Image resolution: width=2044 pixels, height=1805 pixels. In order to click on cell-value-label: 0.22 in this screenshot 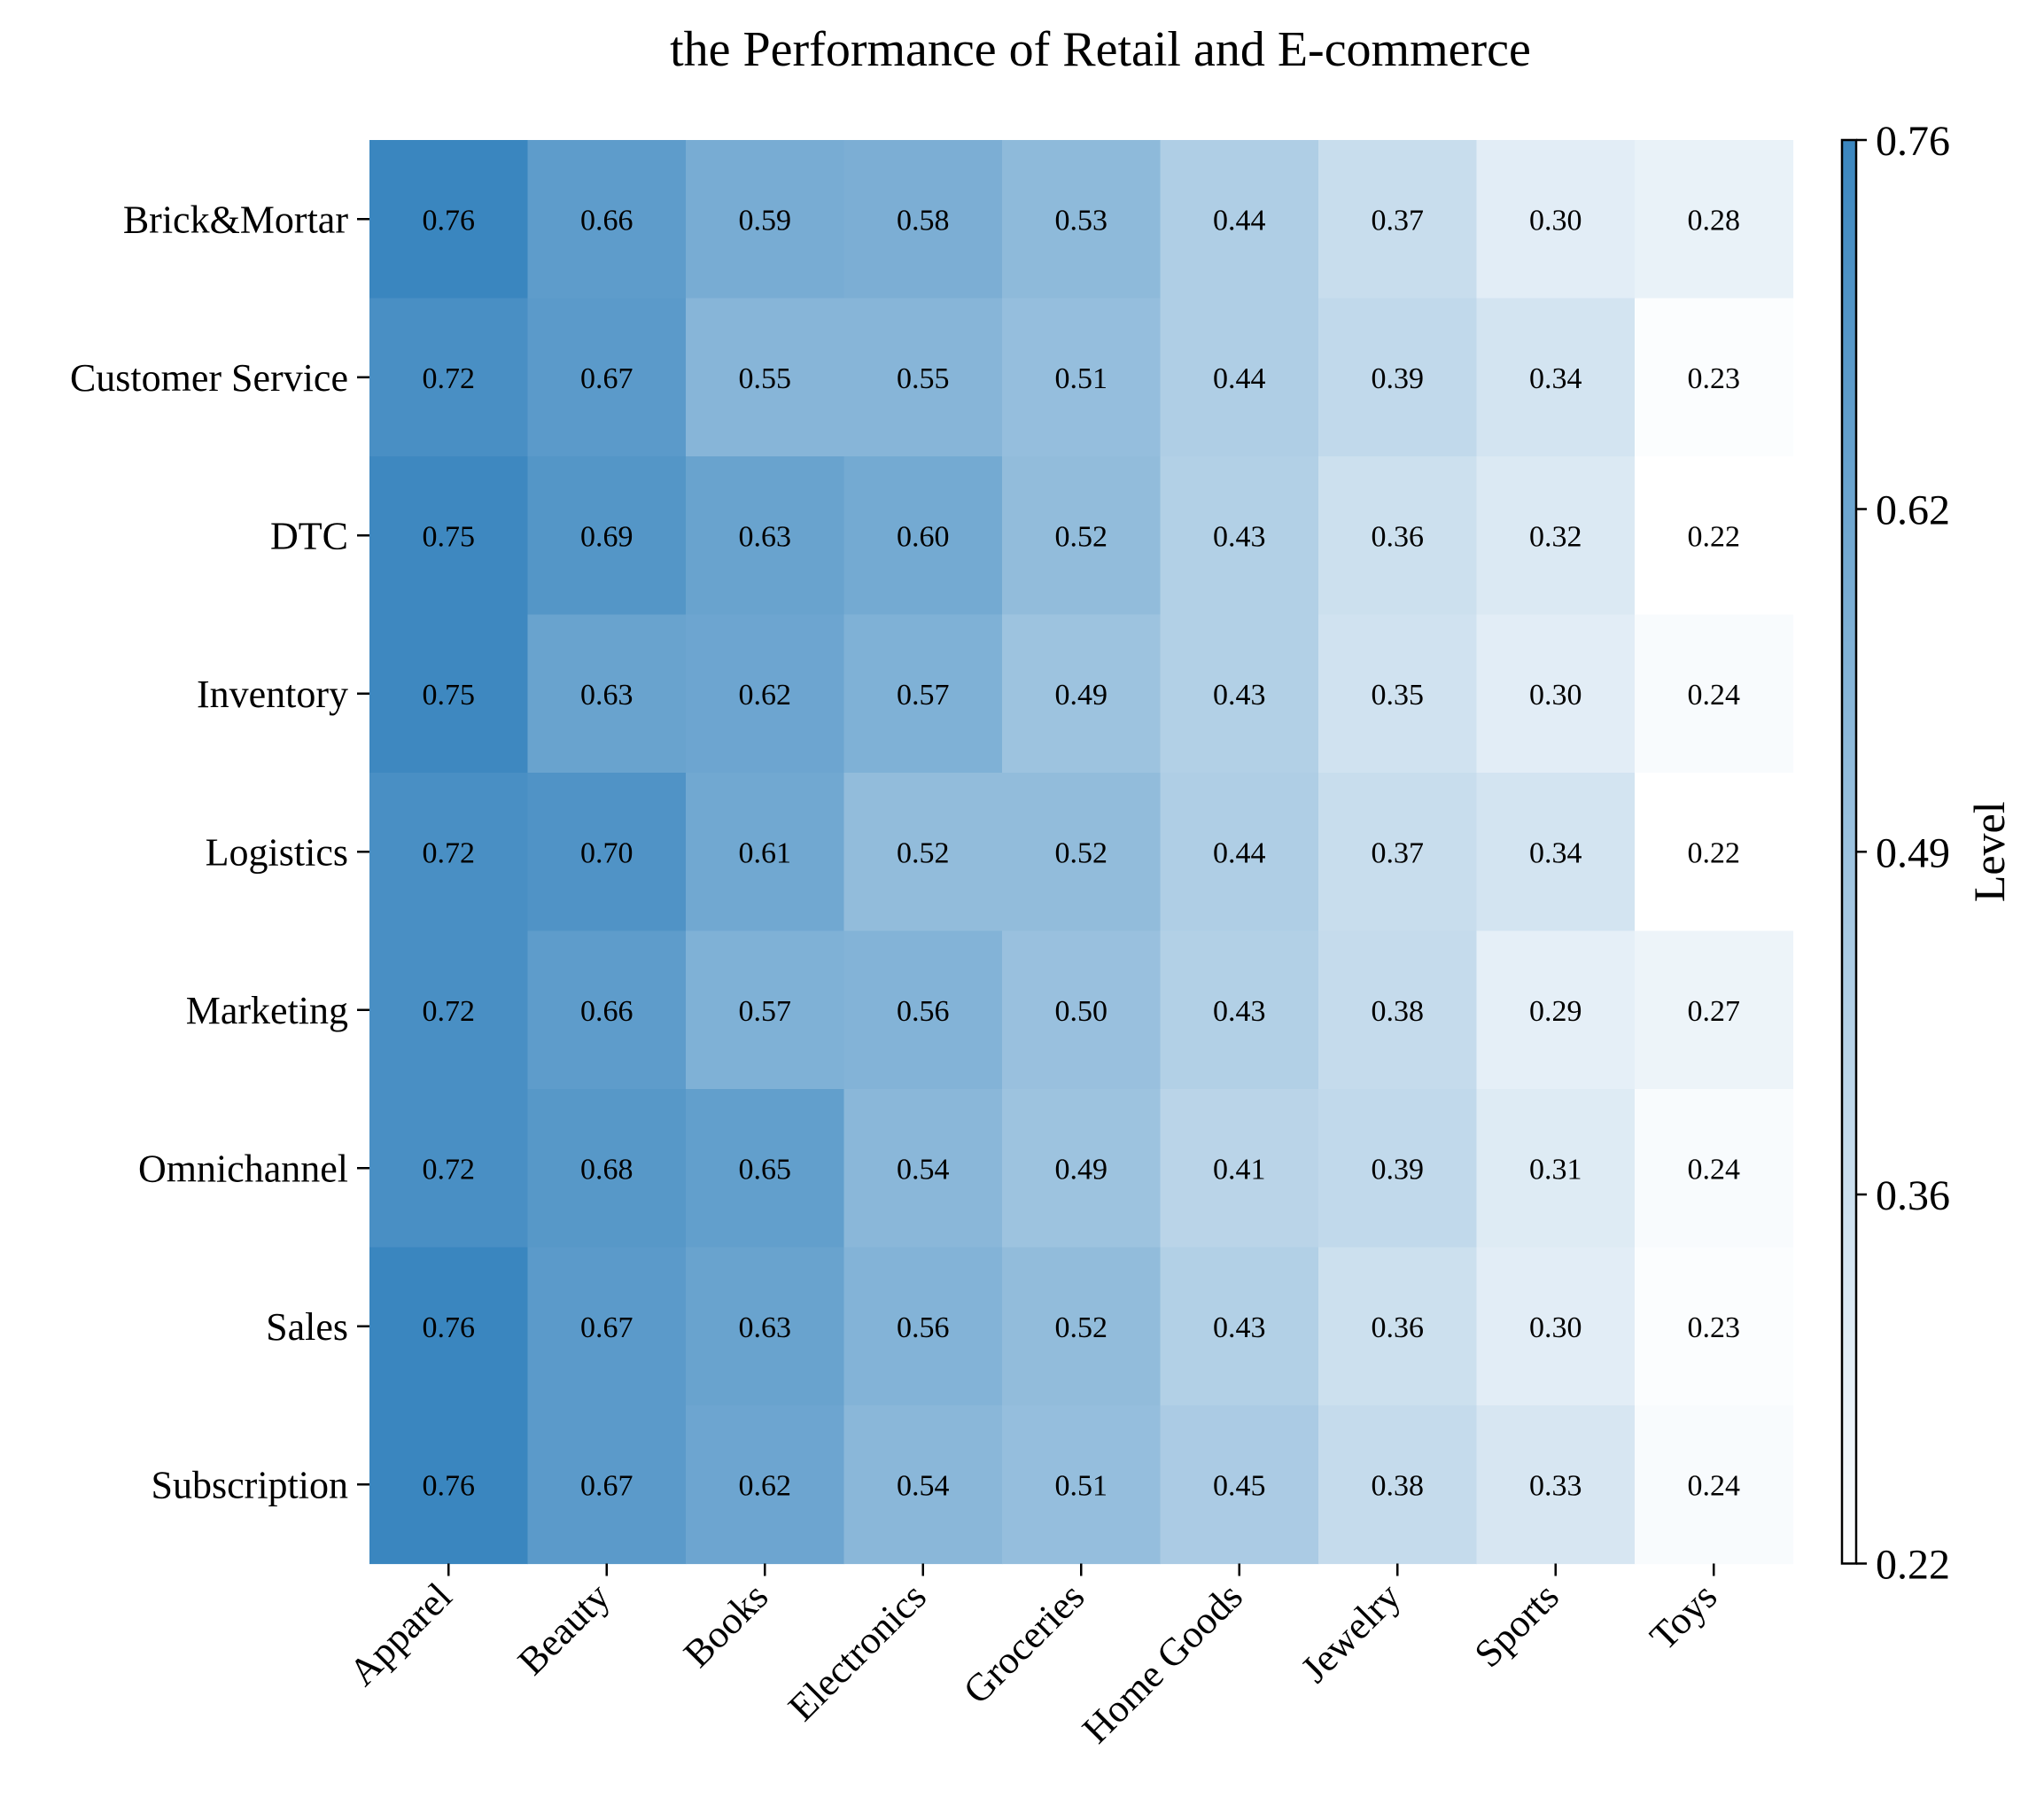, I will do `click(1714, 536)`.